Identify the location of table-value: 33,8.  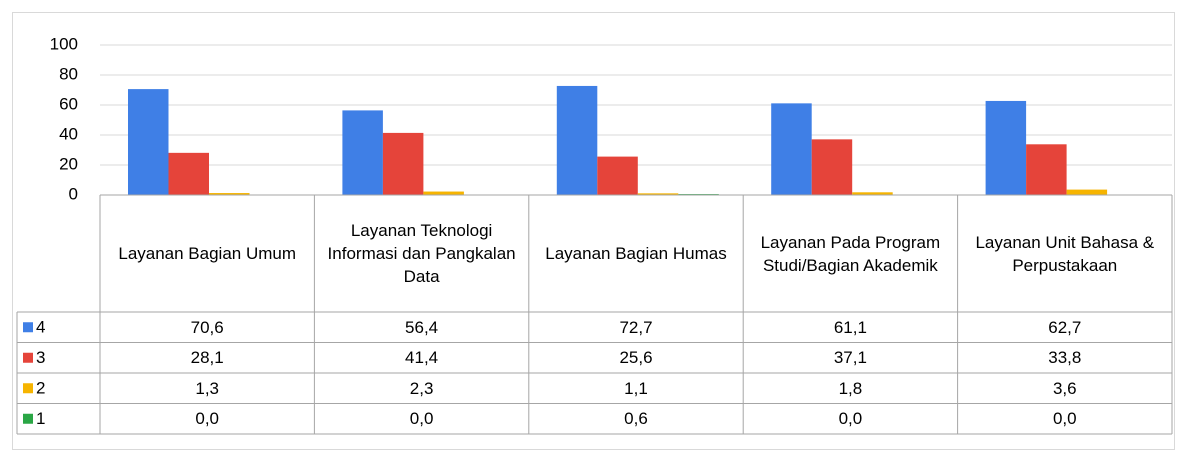
(1065, 358).